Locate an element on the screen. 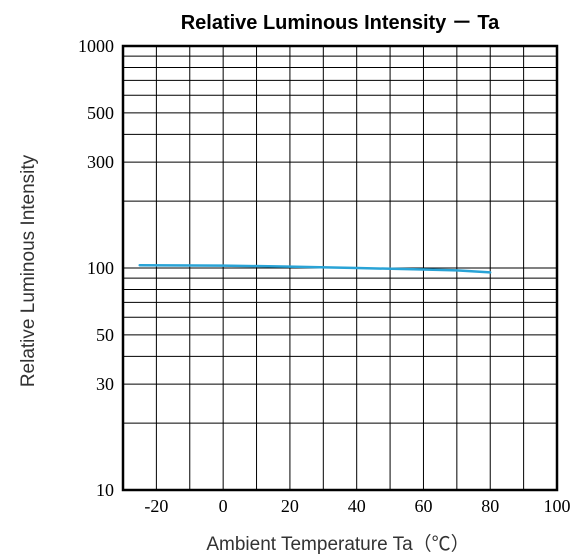 The image size is (586, 558). chart-title: Relative Luminous Intensity － Ta is located at coordinates (340, 23).